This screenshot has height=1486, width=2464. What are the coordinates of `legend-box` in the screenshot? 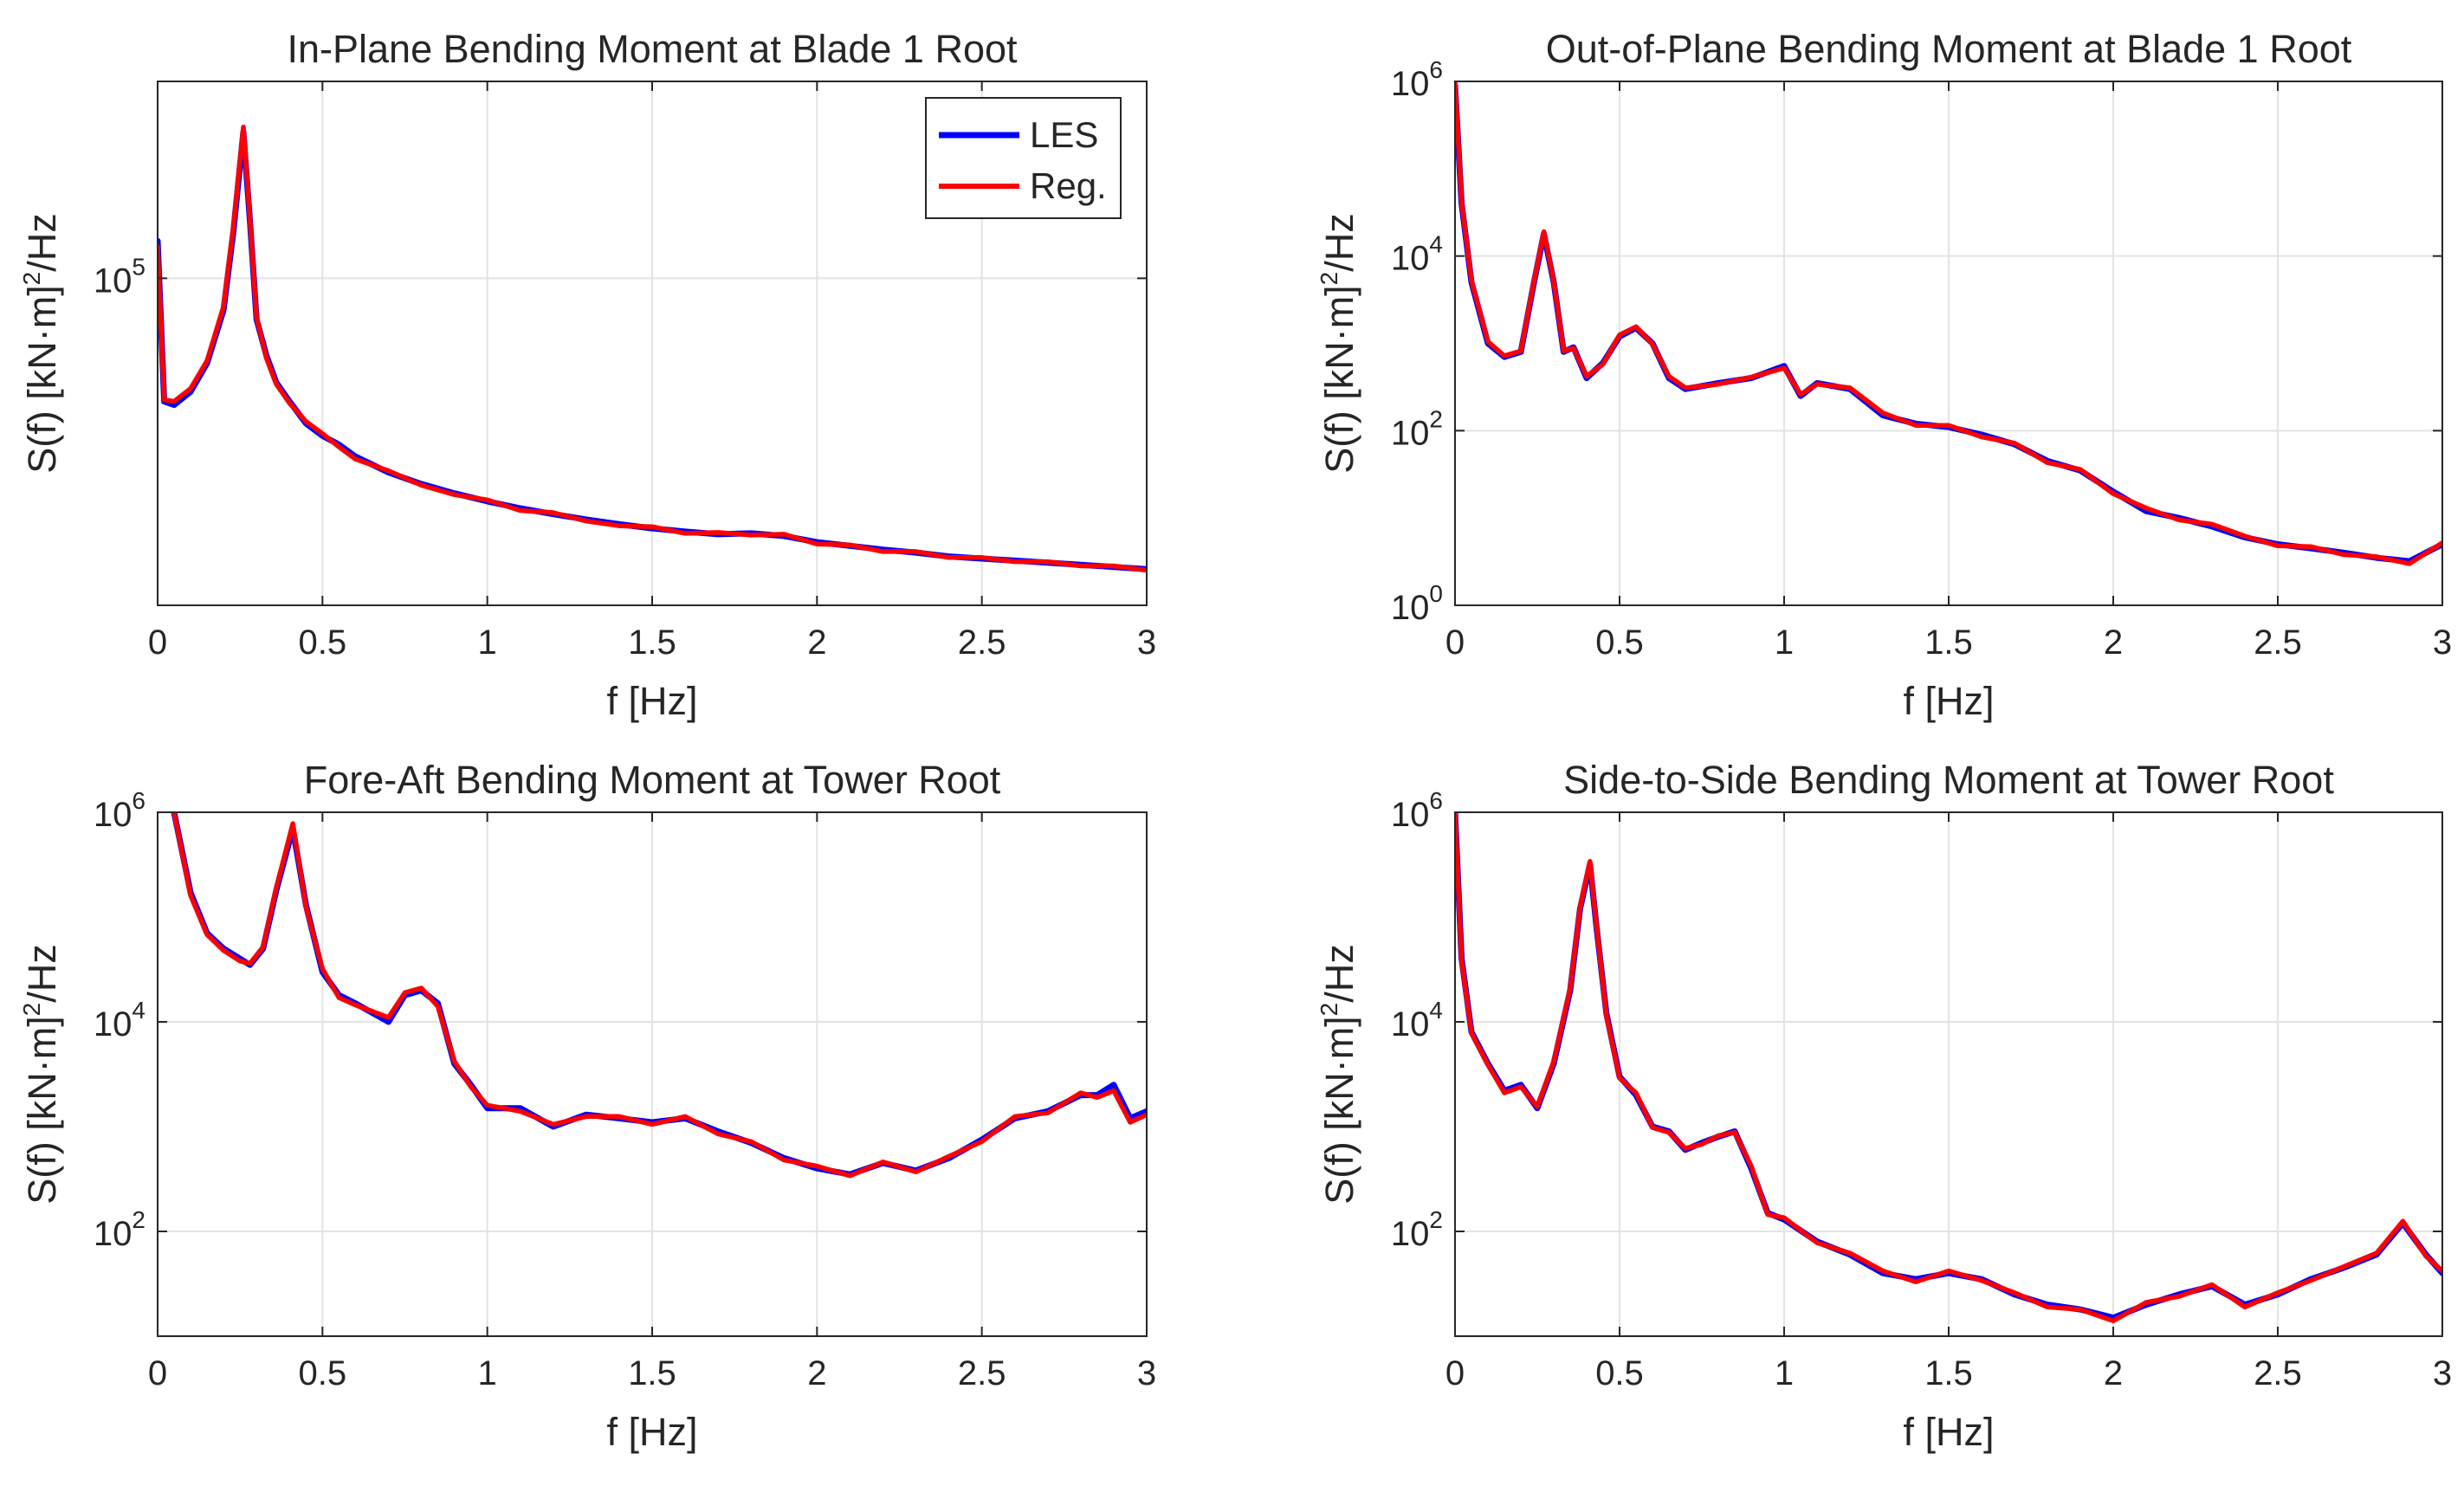 It's located at (1023, 158).